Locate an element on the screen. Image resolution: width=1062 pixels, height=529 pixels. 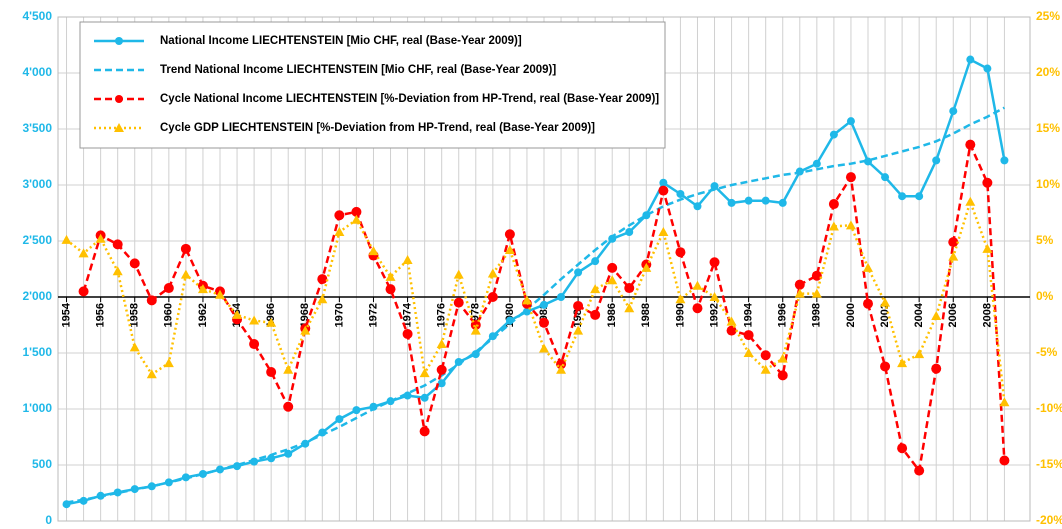
y-tick-label: 1'500 is located at coordinates (37, 352).